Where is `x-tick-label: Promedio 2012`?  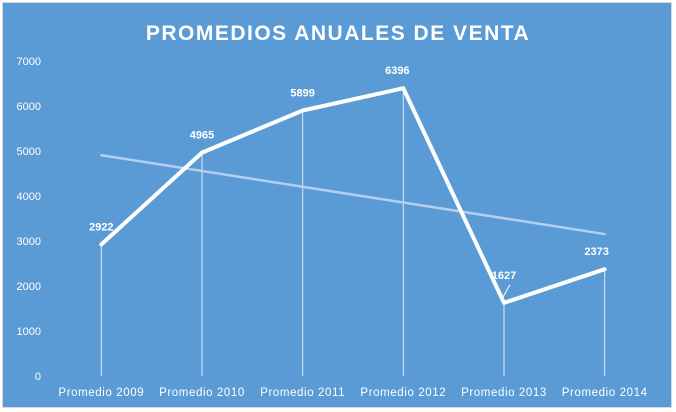
x-tick-label: Promedio 2012 is located at coordinates (403, 393).